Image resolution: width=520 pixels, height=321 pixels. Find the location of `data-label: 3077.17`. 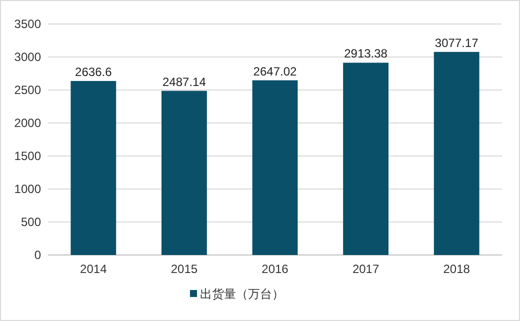

data-label: 3077.17 is located at coordinates (456, 43).